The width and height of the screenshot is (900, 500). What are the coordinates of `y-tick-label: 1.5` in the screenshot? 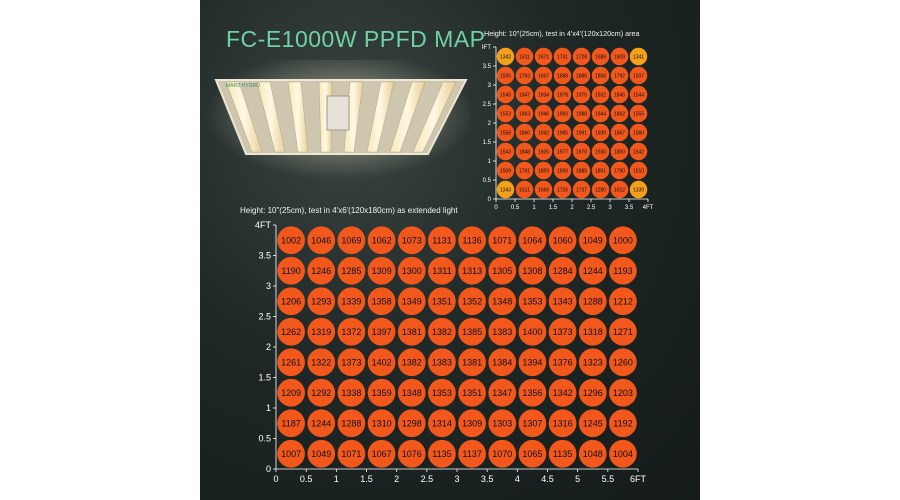 It's located at (264, 378).